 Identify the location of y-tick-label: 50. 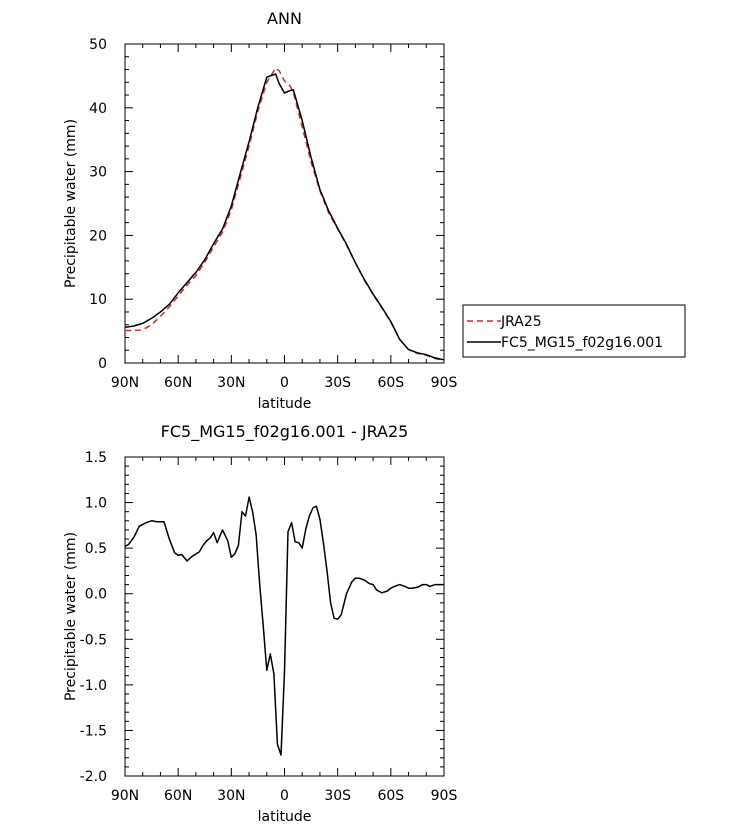
(98, 45).